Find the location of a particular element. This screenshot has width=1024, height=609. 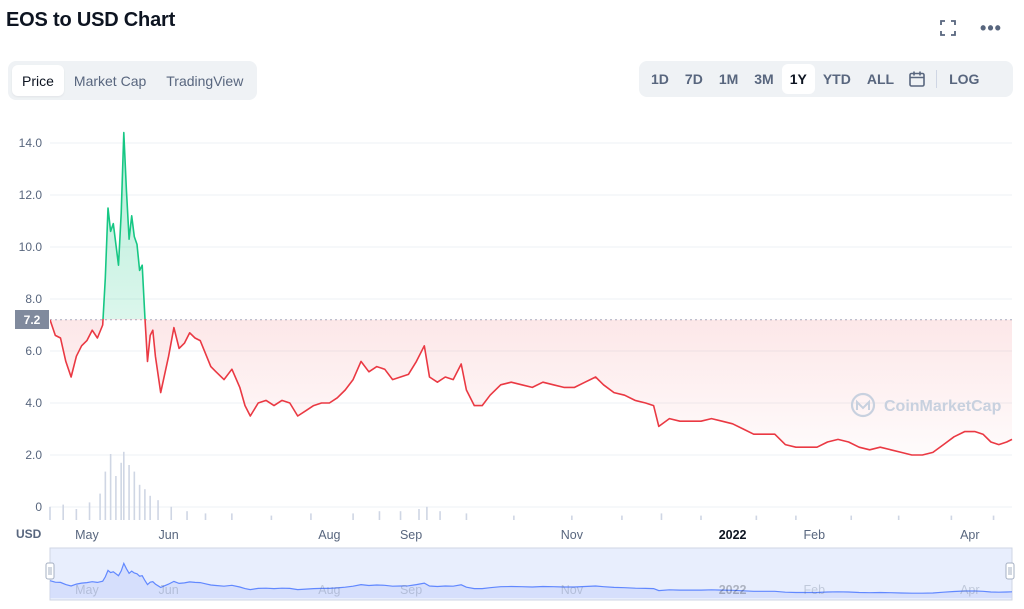

log-toggle: LOG is located at coordinates (964, 79).